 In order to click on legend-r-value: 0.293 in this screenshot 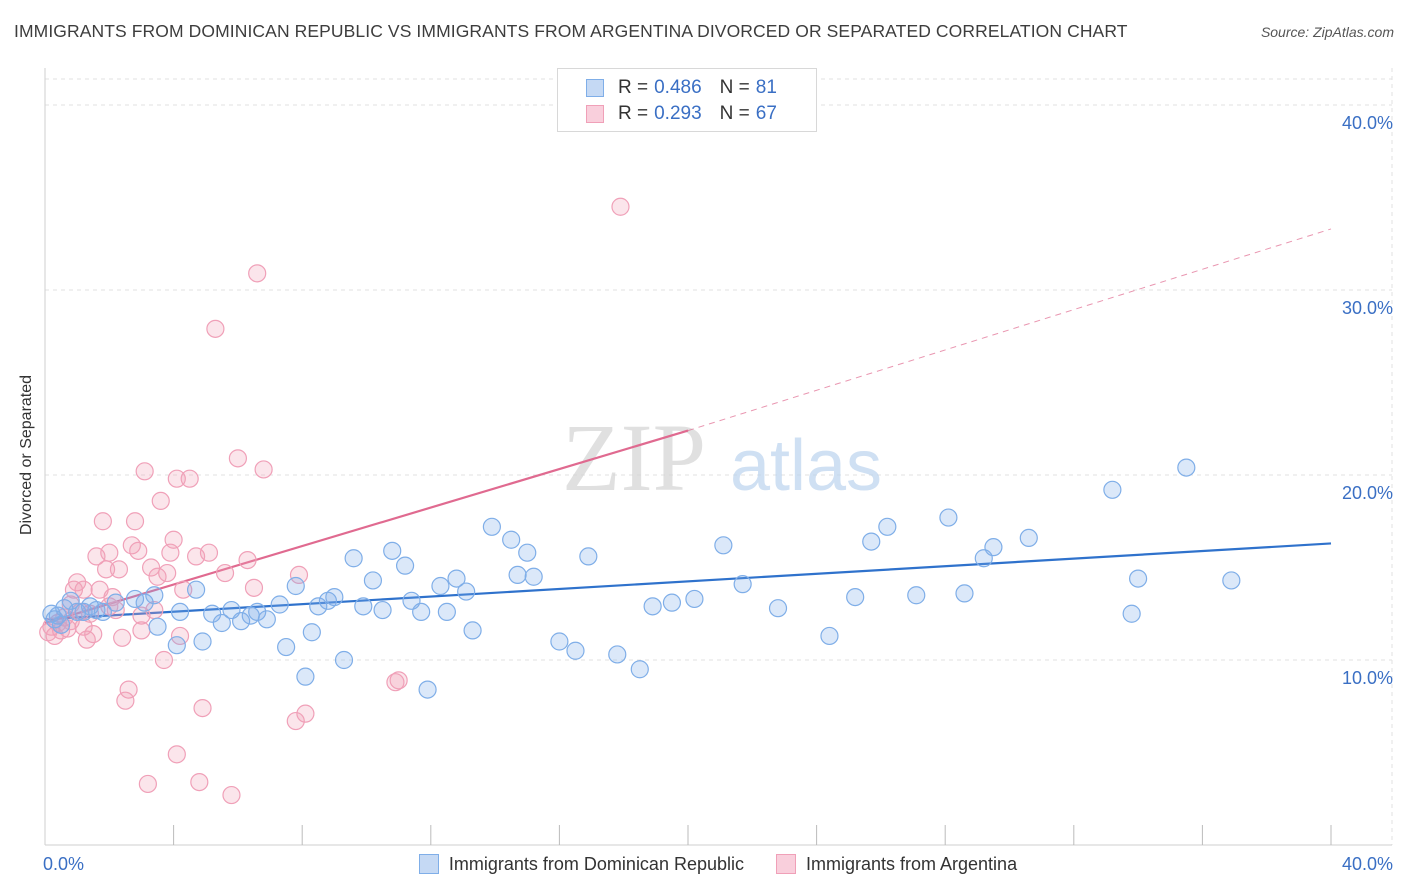, I will do `click(678, 113)`.